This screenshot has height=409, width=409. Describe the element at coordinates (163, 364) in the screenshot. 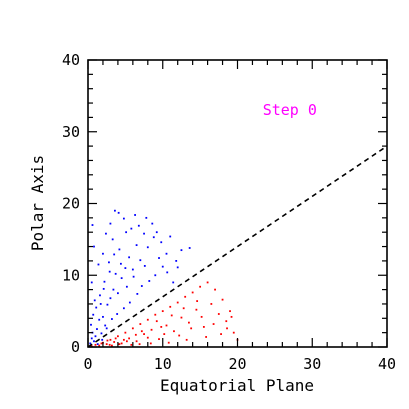

I see `x-tick-label-10: 10` at that location.